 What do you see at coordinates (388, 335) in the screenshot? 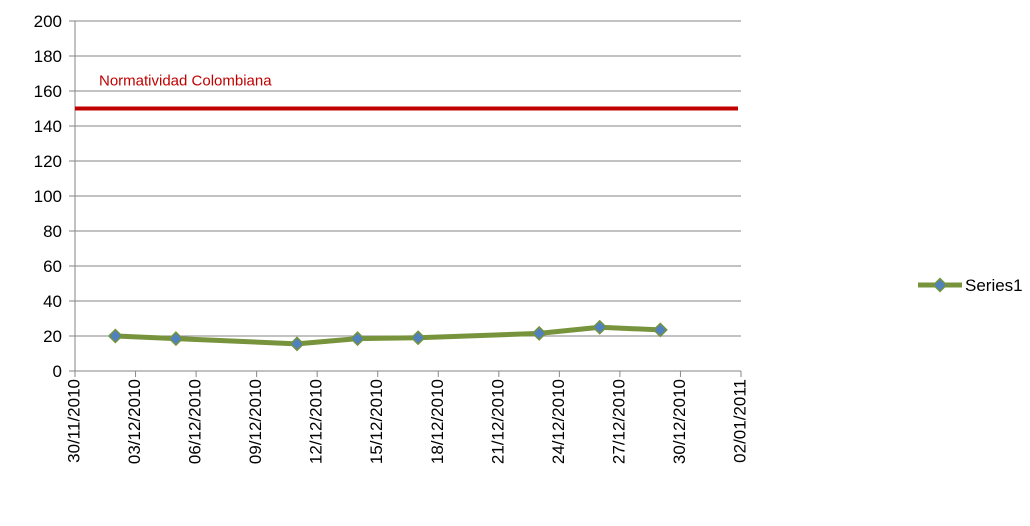
I see `series-line` at bounding box center [388, 335].